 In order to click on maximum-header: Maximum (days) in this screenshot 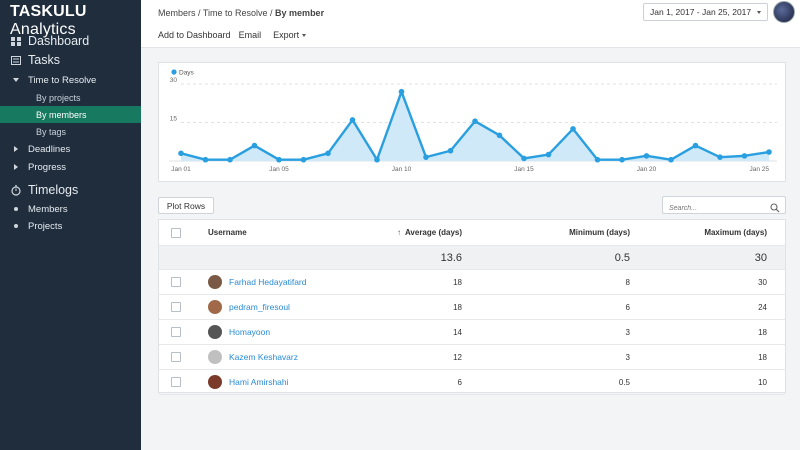, I will do `click(735, 232)`.